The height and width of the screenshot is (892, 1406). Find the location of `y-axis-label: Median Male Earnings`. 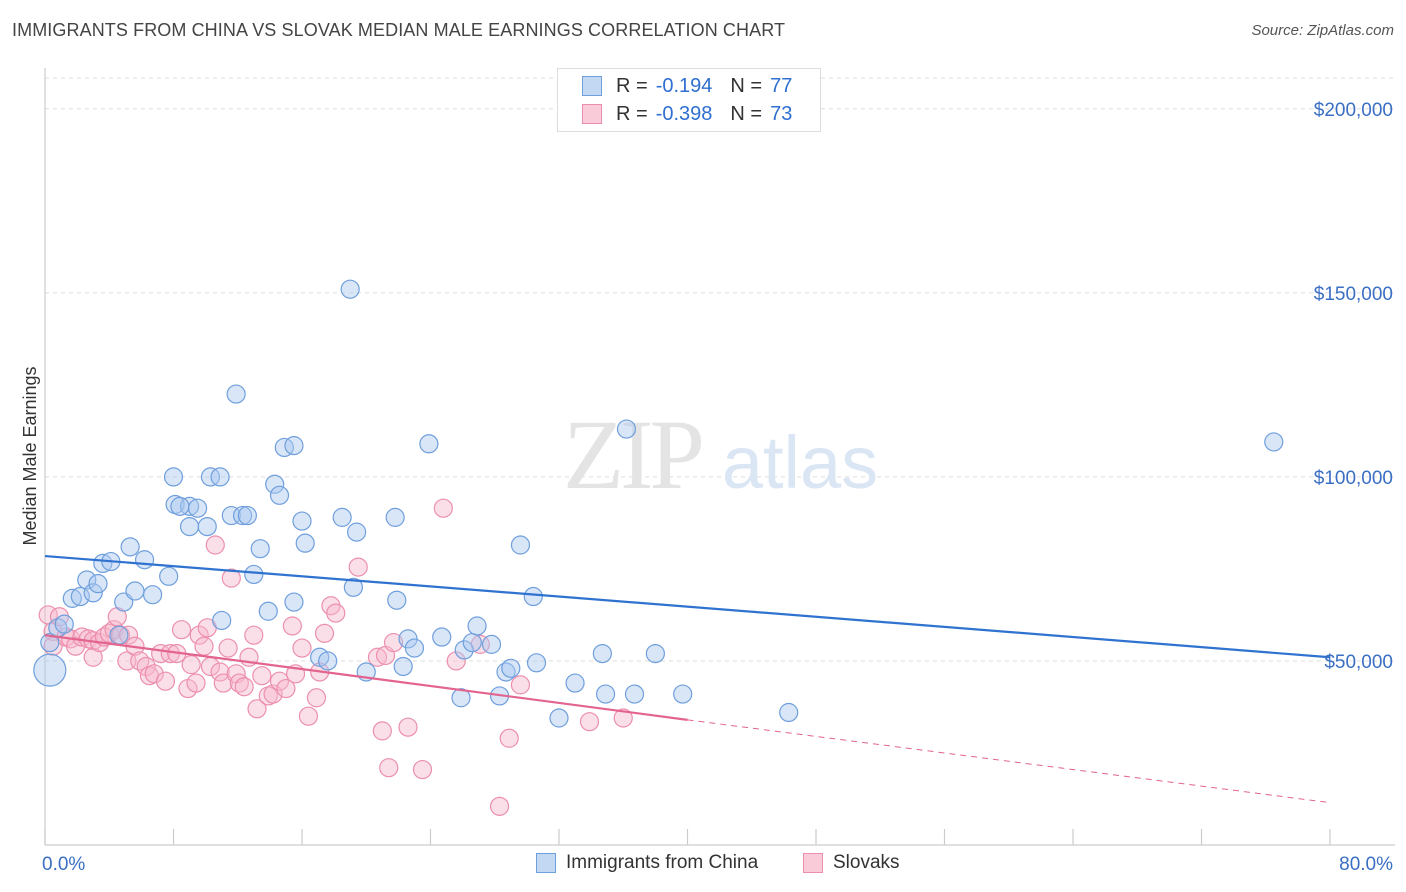

y-axis-label: Median Male Earnings is located at coordinates (30, 455).